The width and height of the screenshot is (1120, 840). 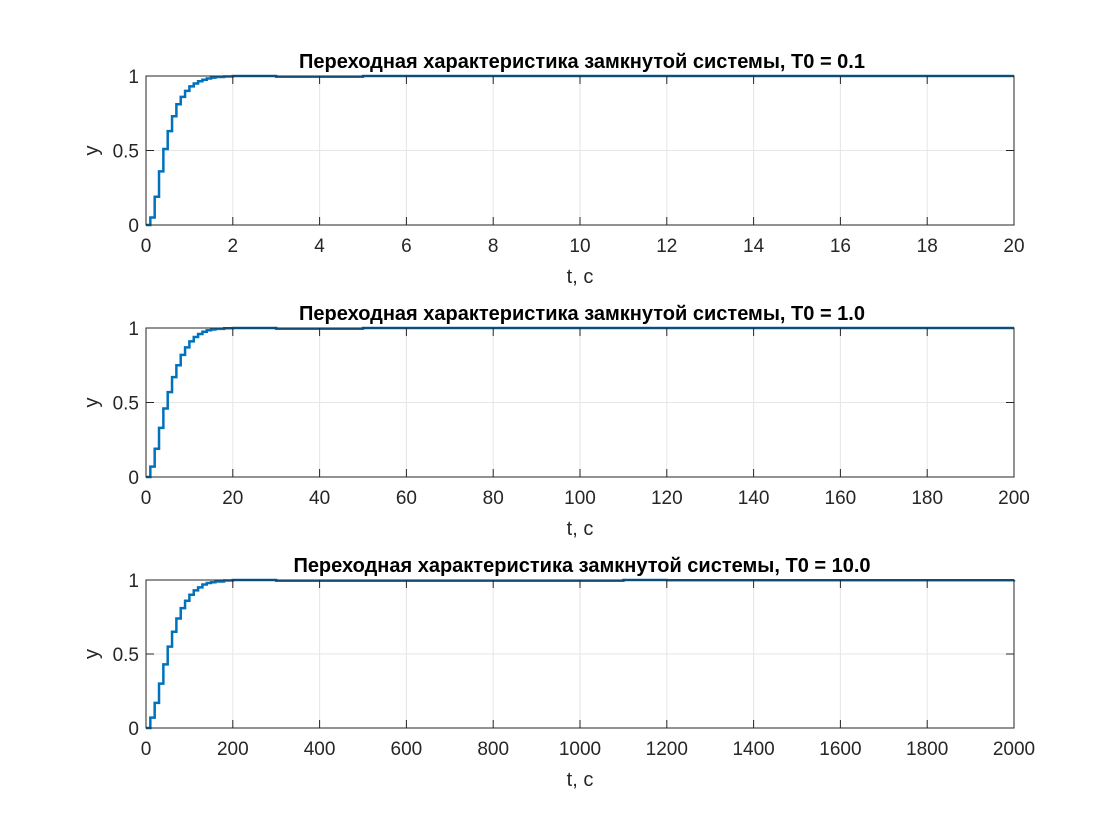 What do you see at coordinates (580, 498) in the screenshot?
I see `x-tick-label: 100` at bounding box center [580, 498].